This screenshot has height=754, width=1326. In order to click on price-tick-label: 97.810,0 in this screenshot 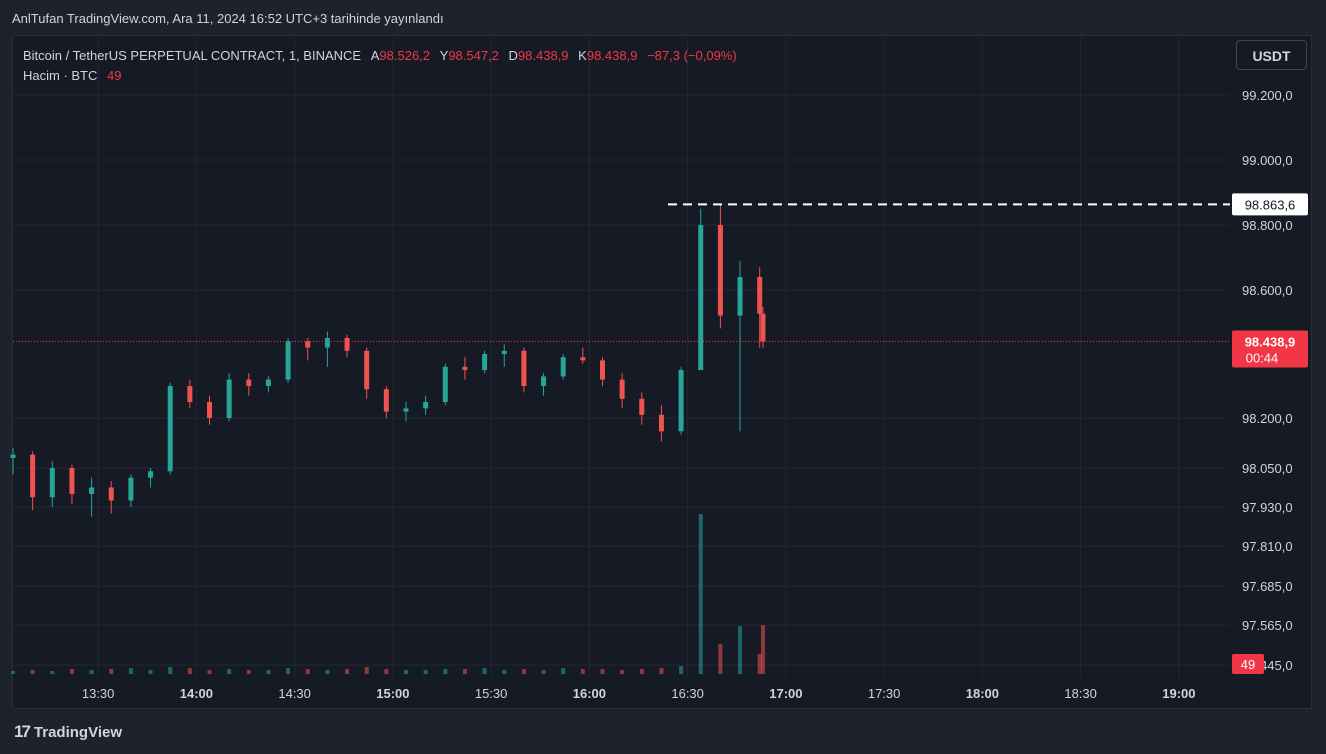, I will do `click(1267, 546)`.